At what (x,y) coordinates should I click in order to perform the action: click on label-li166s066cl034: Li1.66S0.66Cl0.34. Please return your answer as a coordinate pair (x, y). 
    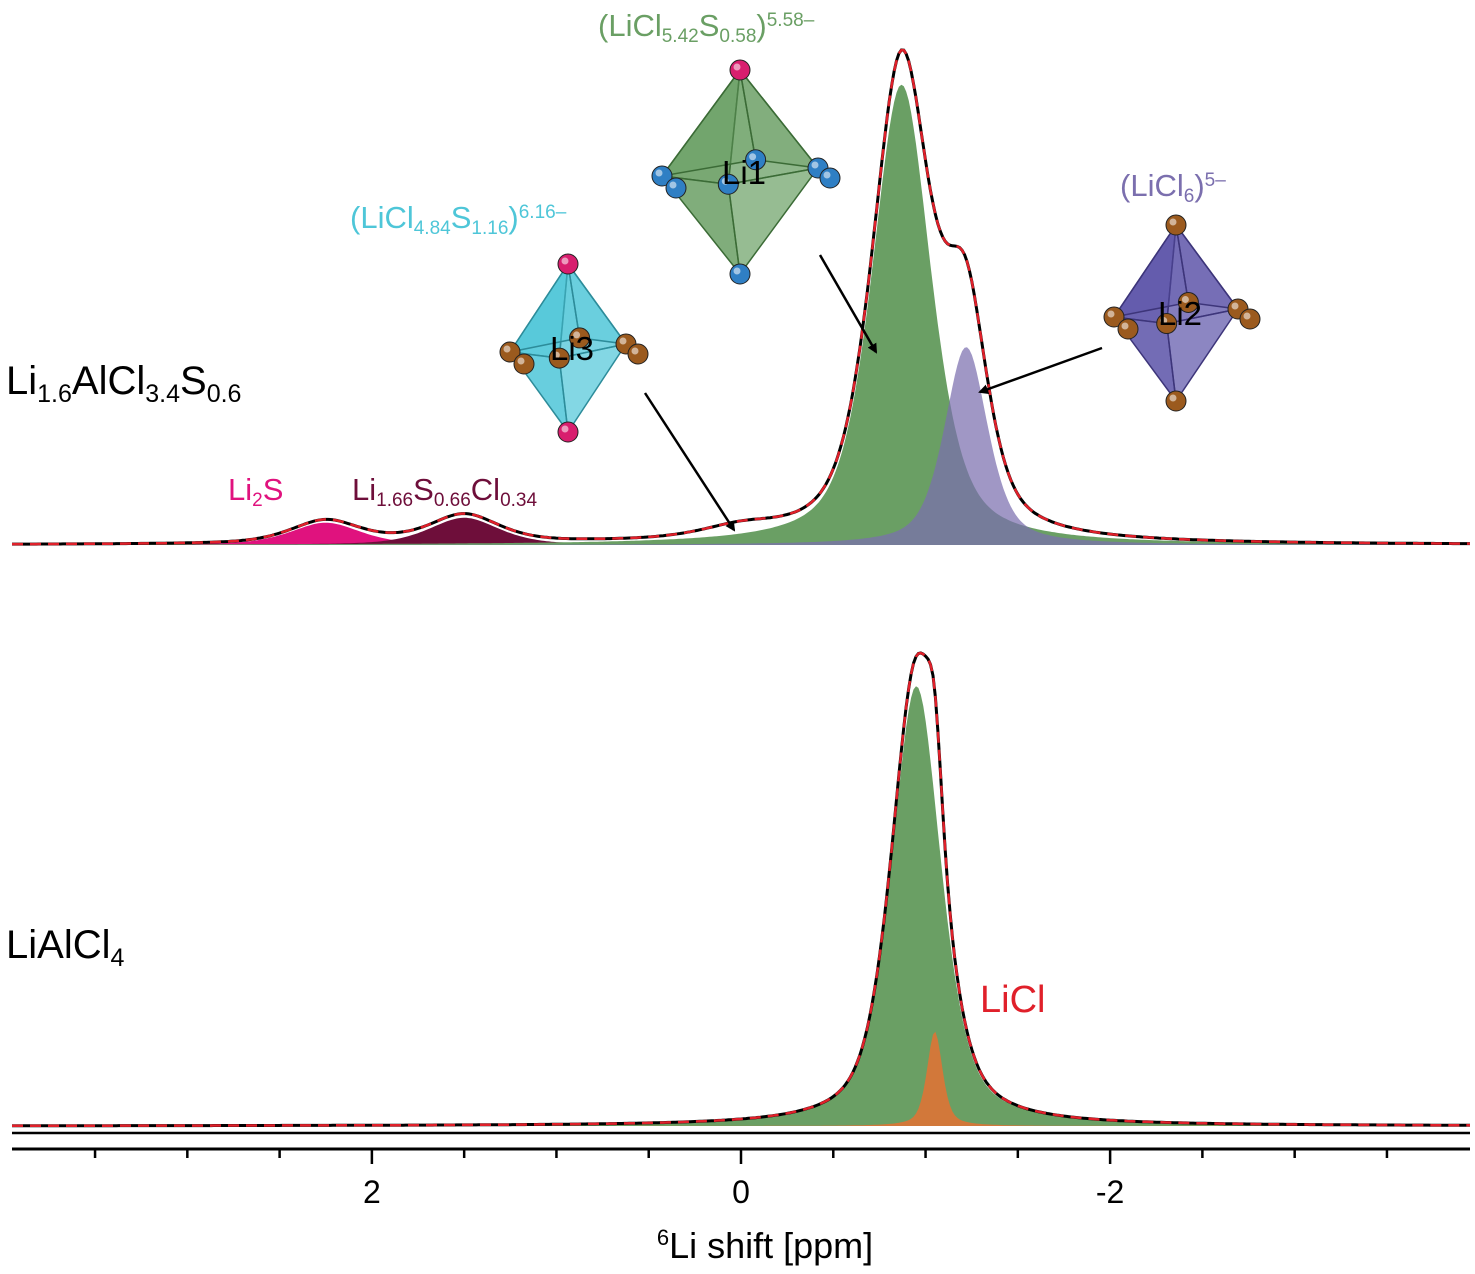
    Looking at the image, I should click on (444, 491).